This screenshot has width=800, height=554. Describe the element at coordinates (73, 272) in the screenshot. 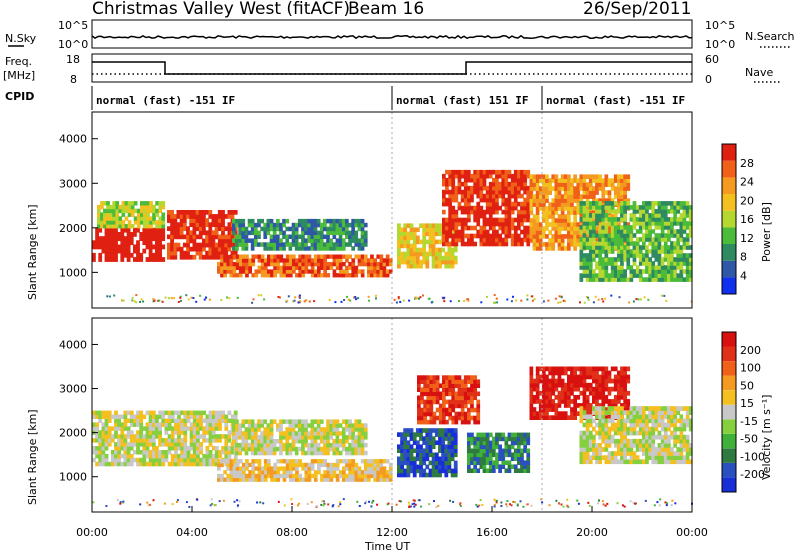

I see `ytick-label: 1000` at that location.